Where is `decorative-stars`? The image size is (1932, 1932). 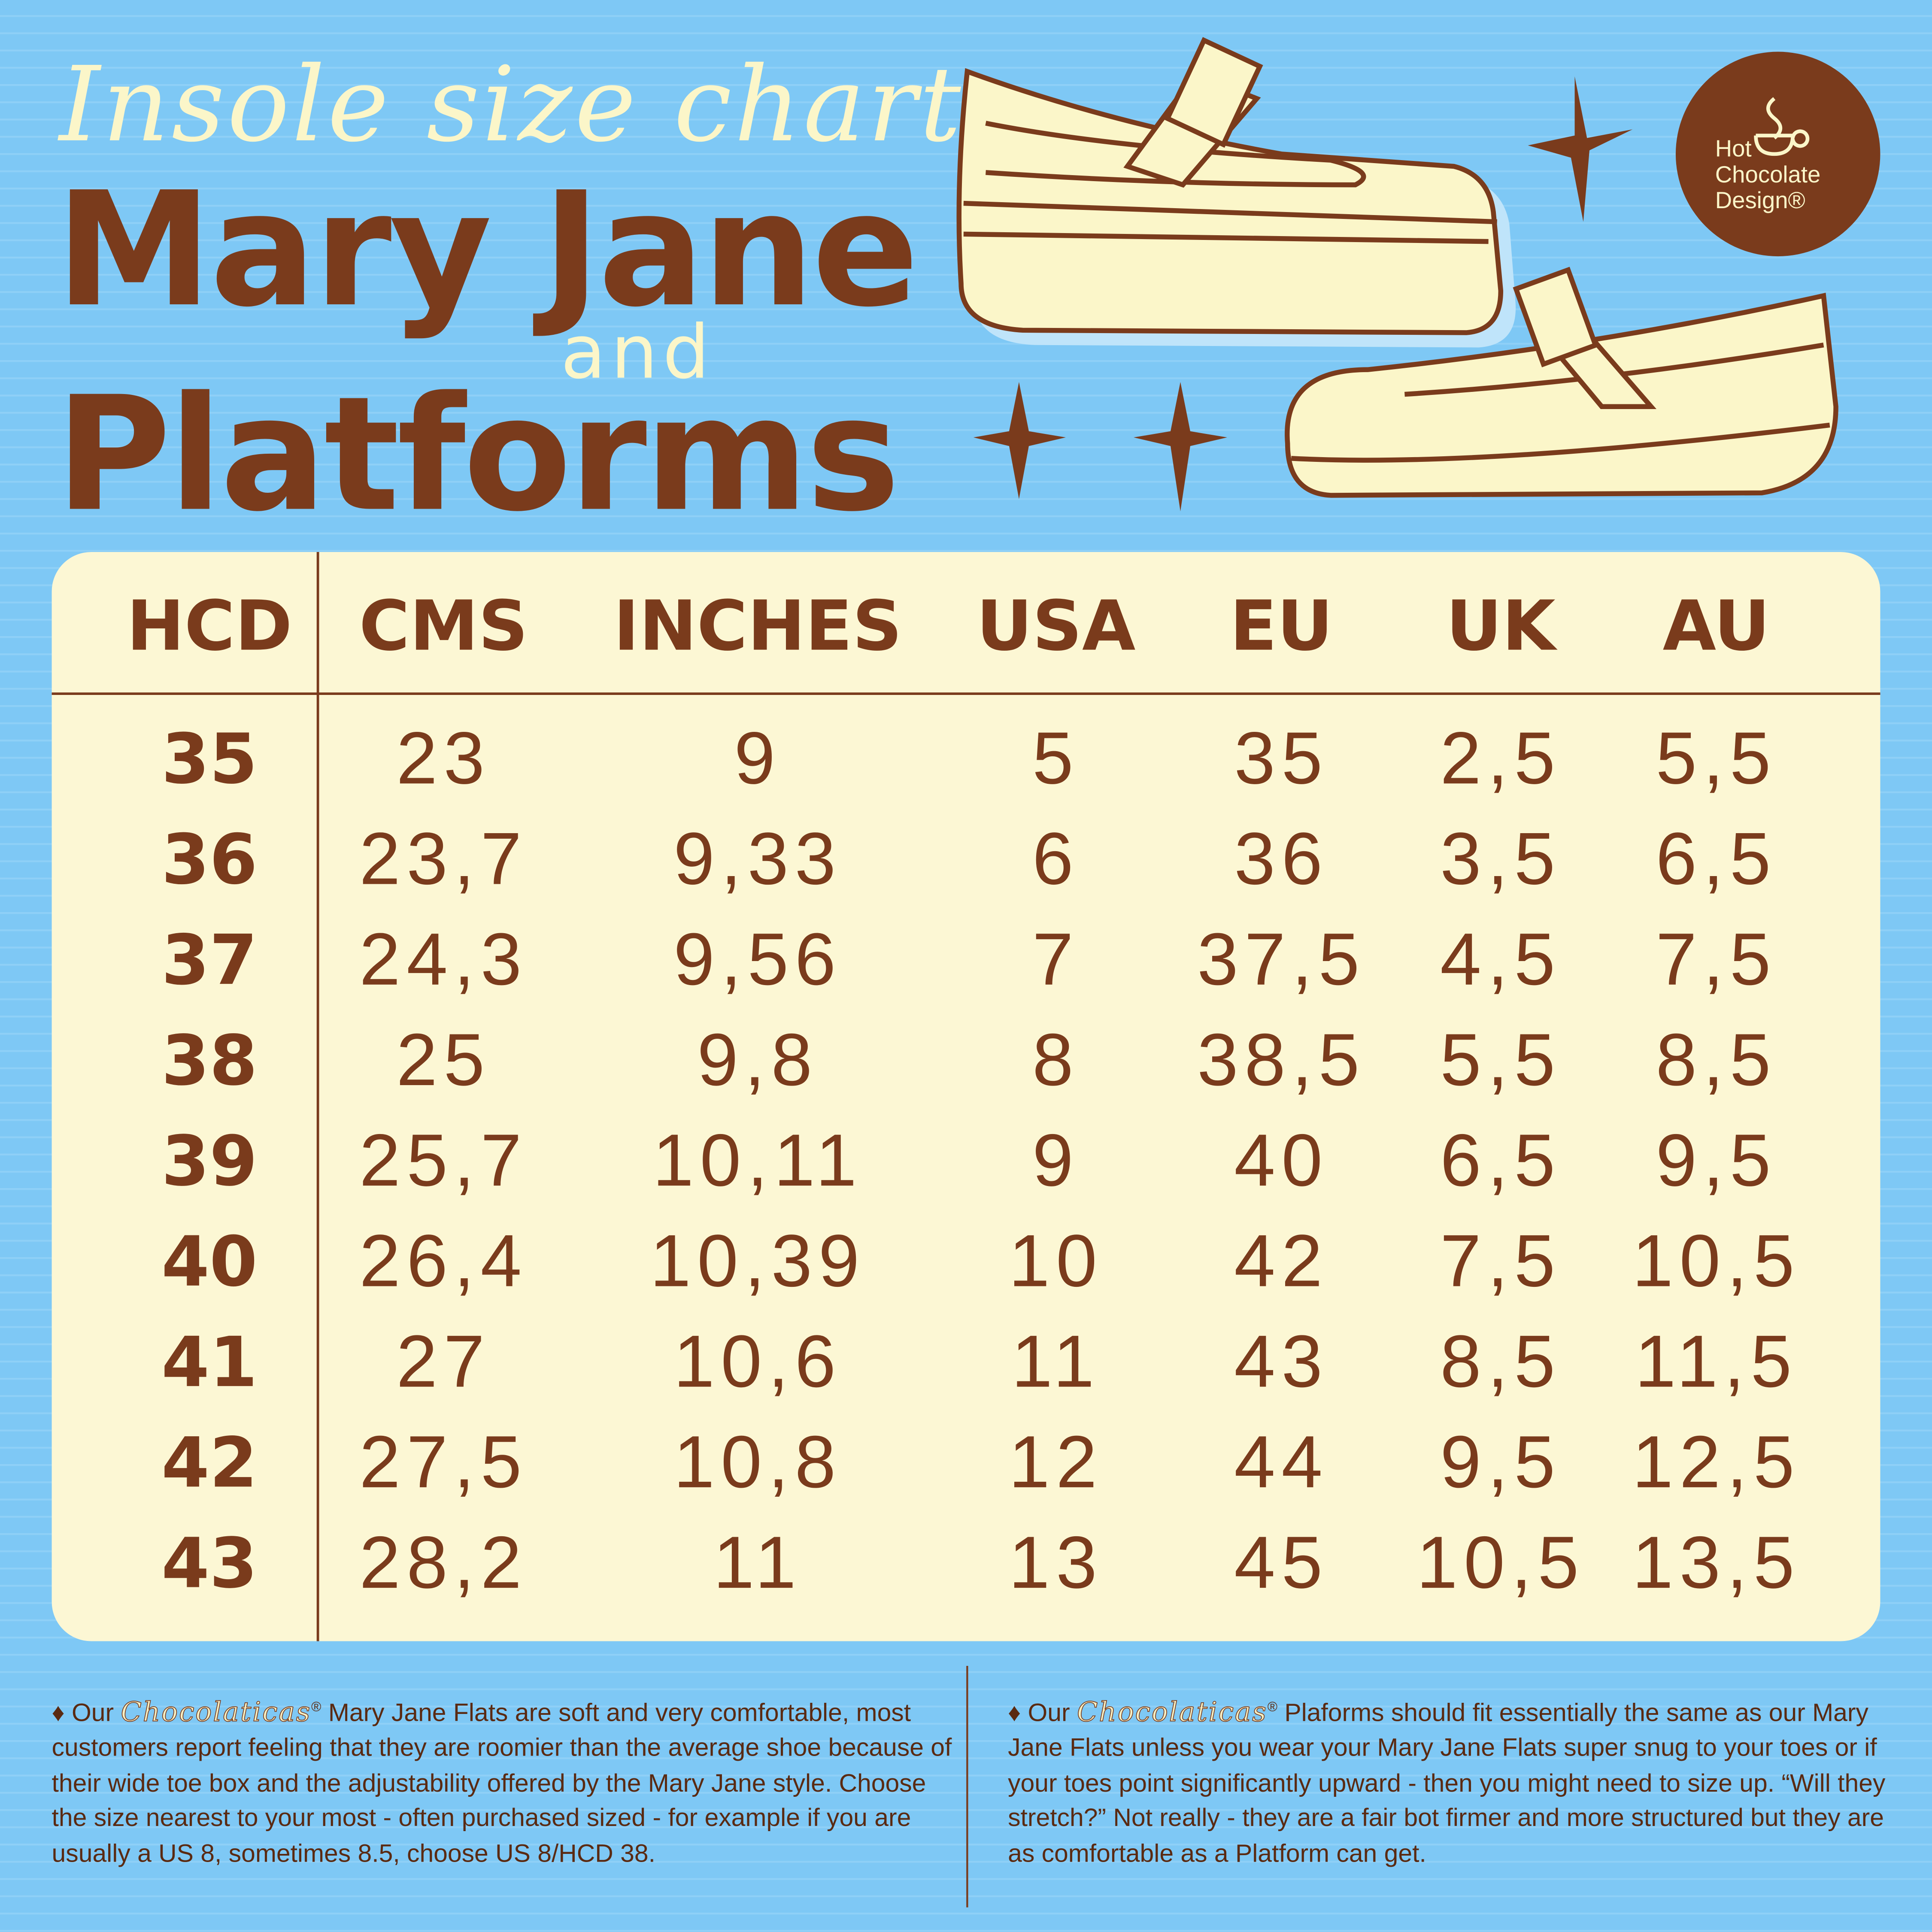 decorative-stars is located at coordinates (1303, 294).